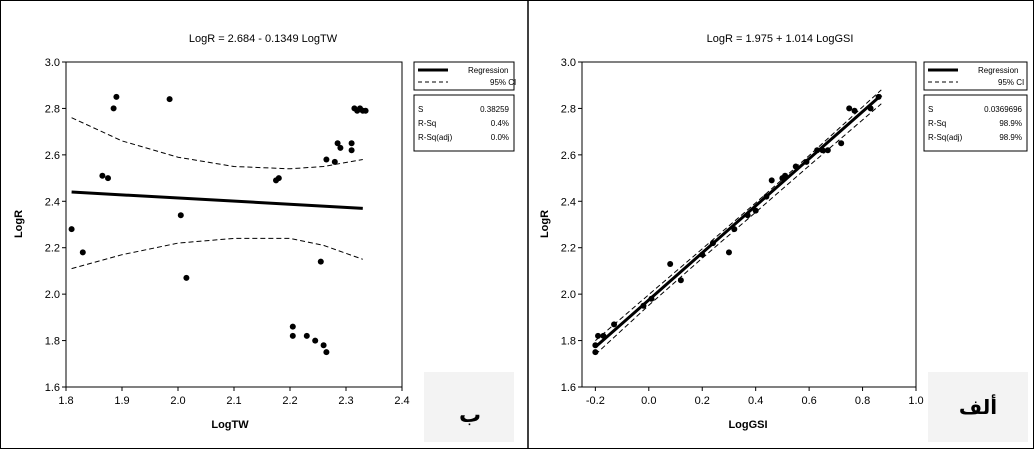 This screenshot has height=449, width=1034. I want to click on x-tick-label: 0.0, so click(648, 401).